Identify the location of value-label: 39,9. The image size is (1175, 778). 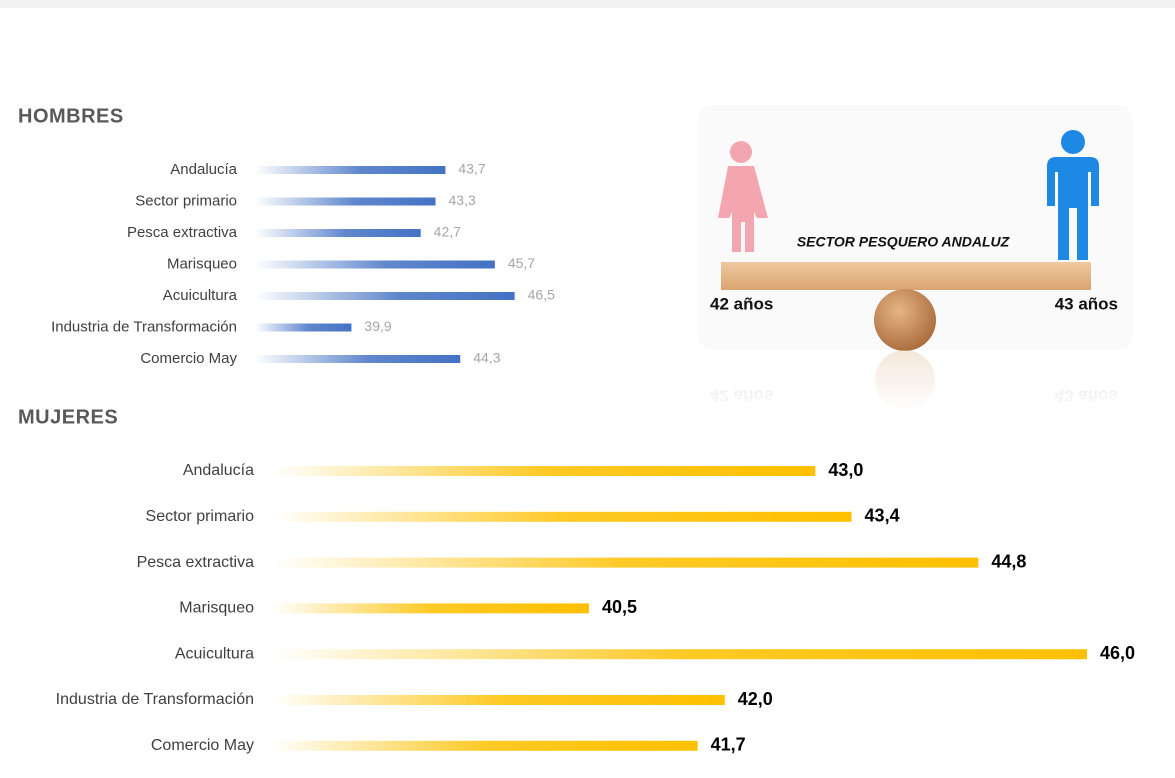
(377, 326).